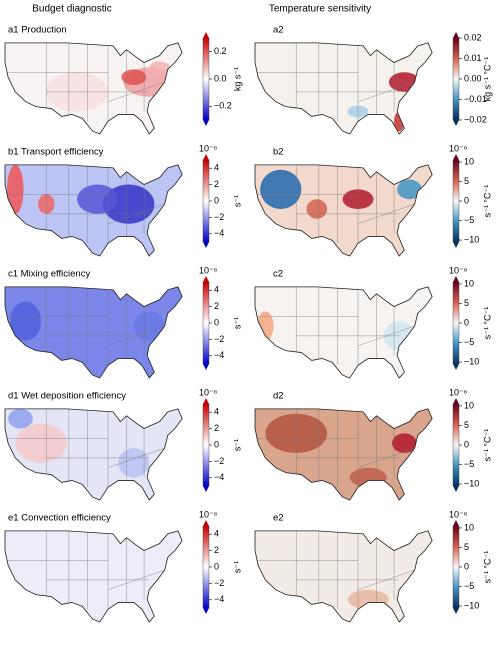  What do you see at coordinates (220, 78) in the screenshot?
I see `colorbar-tick-label: 0.0` at bounding box center [220, 78].